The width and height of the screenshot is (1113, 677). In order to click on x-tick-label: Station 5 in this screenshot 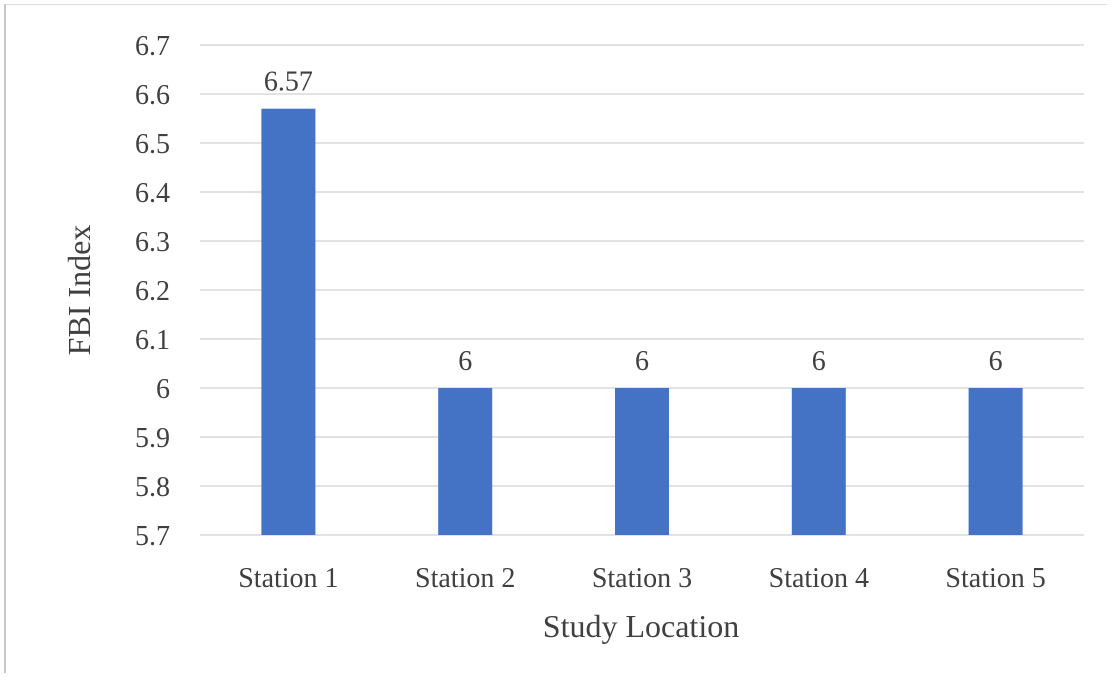, I will do `click(995, 578)`.